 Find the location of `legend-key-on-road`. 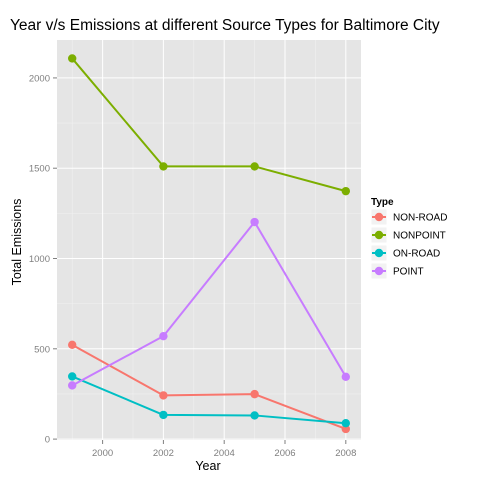

legend-key-on-road is located at coordinates (379, 253).